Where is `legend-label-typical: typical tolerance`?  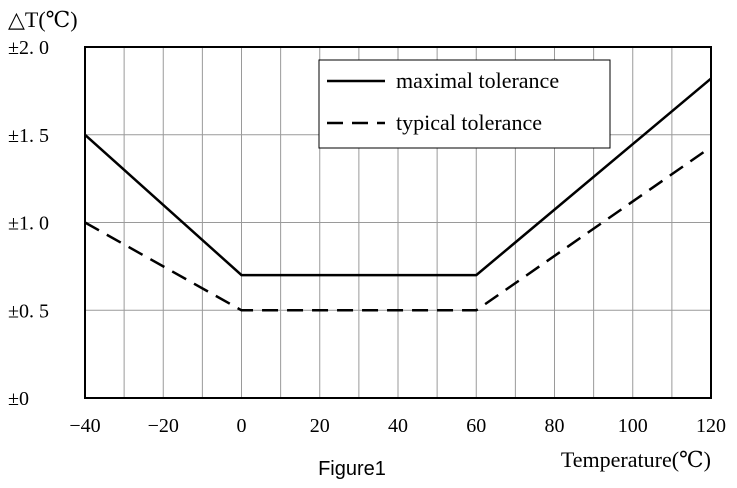
legend-label-typical: typical tolerance is located at coordinates (469, 122).